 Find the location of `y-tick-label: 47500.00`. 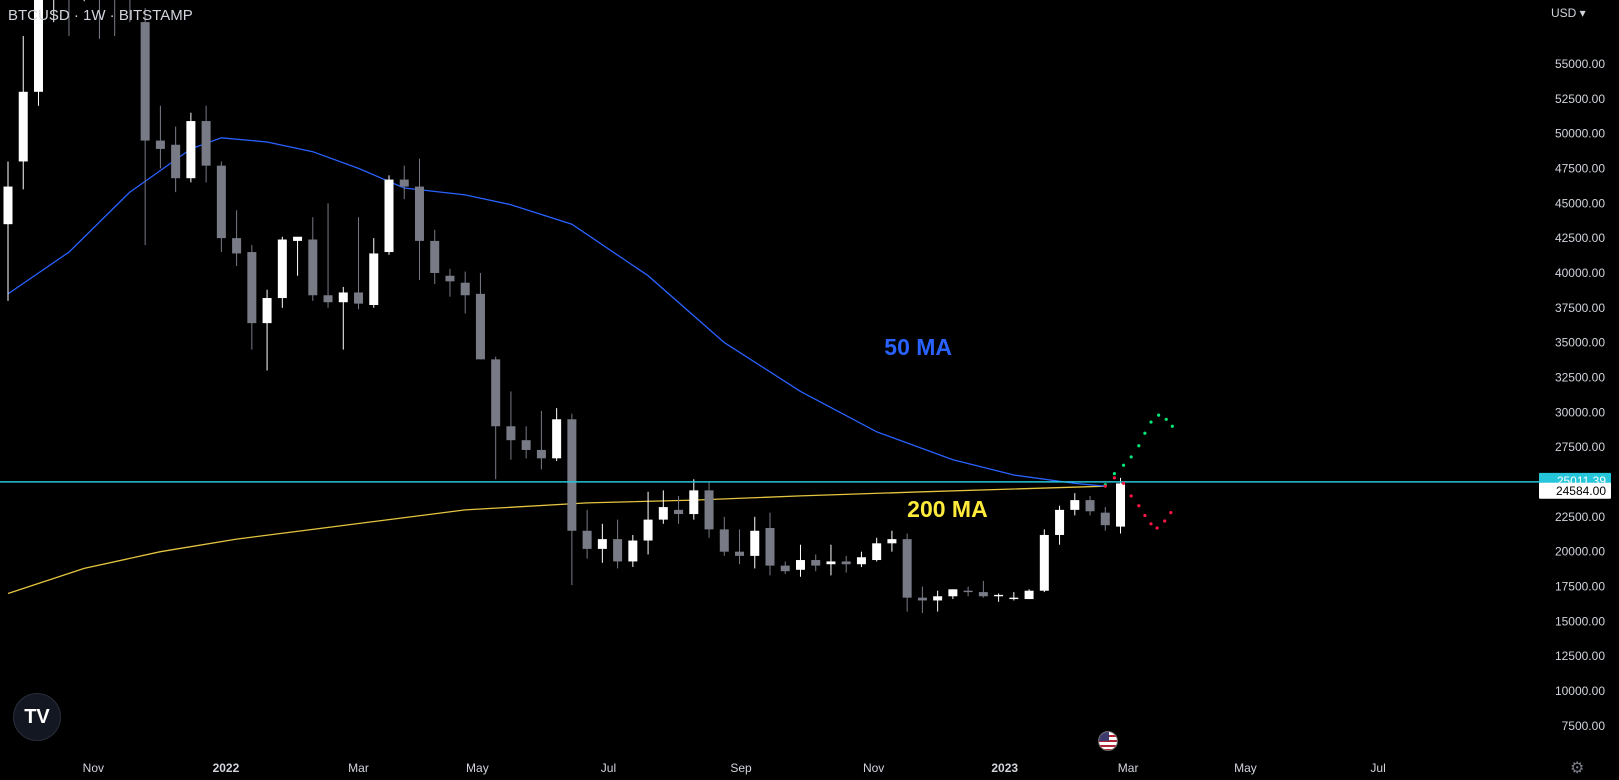

y-tick-label: 47500.00 is located at coordinates (1580, 168).